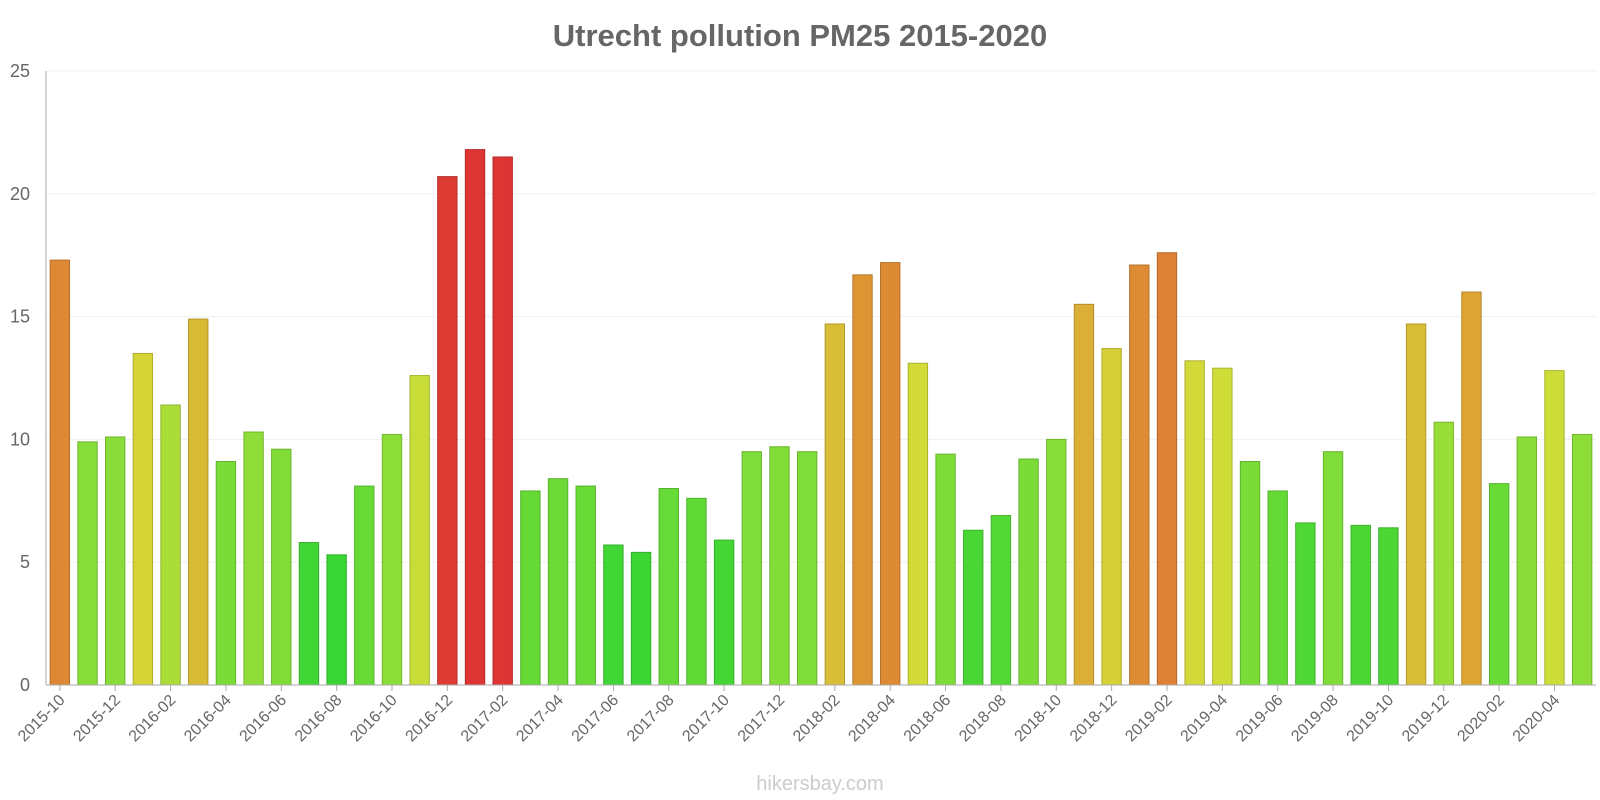  What do you see at coordinates (25, 562) in the screenshot?
I see `y-tick-label: 5` at bounding box center [25, 562].